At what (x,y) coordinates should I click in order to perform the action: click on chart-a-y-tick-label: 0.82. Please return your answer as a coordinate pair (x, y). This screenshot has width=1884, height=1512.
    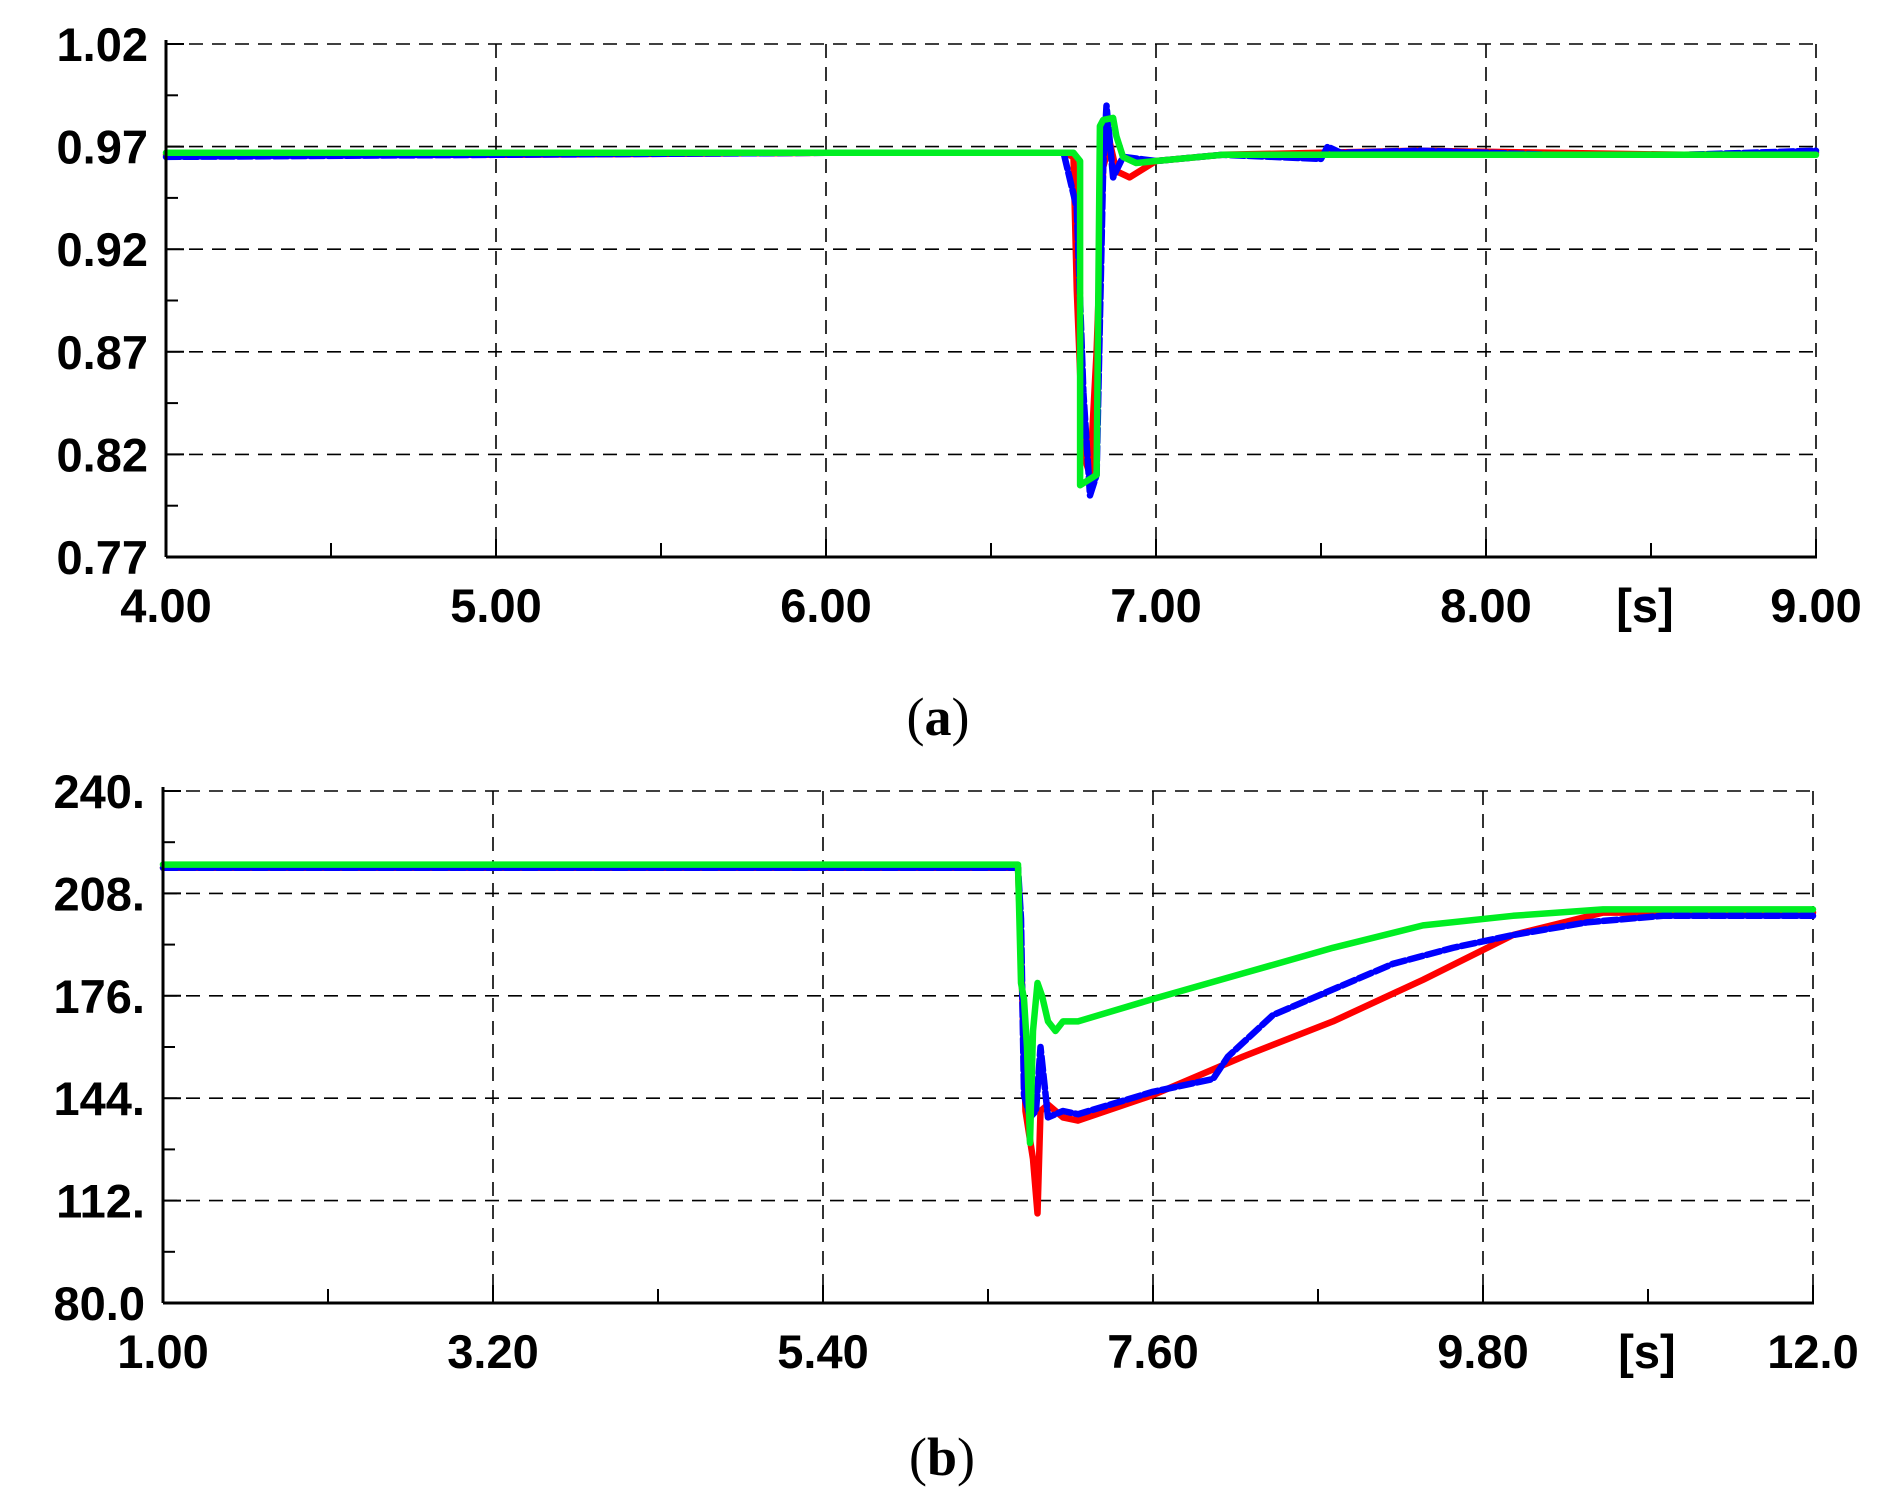
    Looking at the image, I should click on (102, 454).